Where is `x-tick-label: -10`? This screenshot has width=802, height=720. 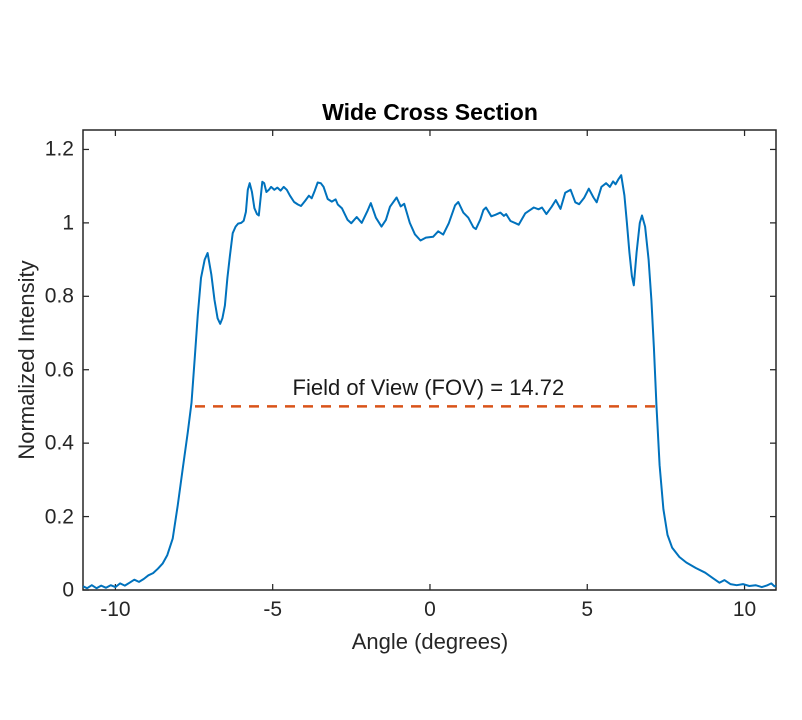 x-tick-label: -10 is located at coordinates (115, 609).